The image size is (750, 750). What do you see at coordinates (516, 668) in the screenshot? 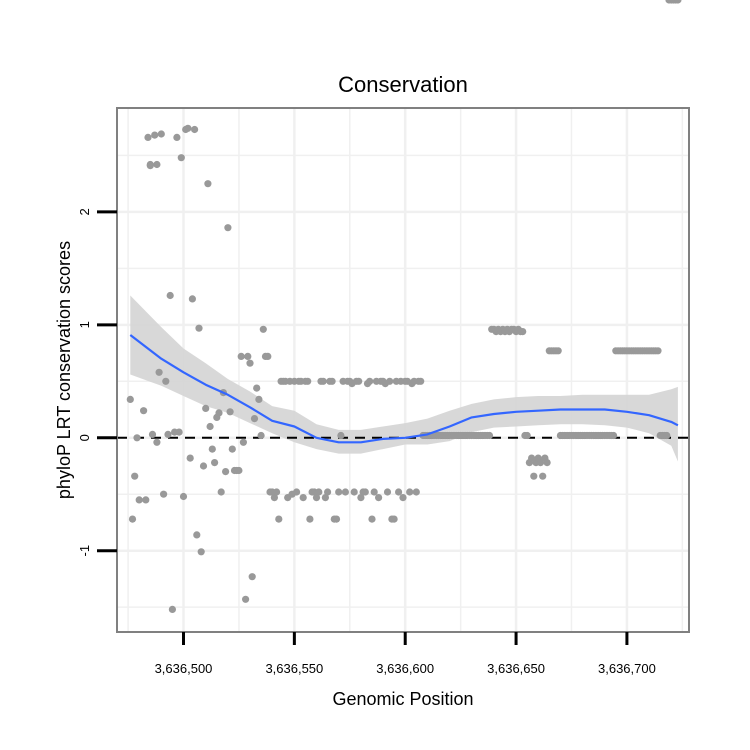
I see `x-tick-label: 3,636,650` at bounding box center [516, 668].